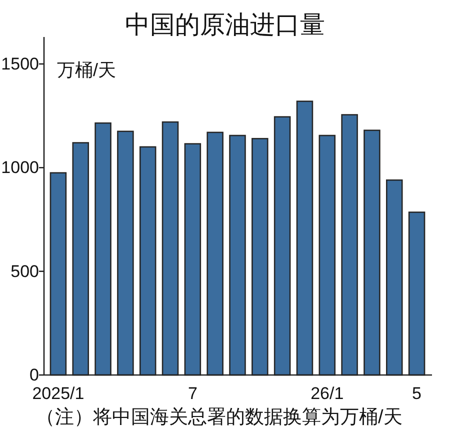 The width and height of the screenshot is (450, 442). Describe the element at coordinates (225, 25) in the screenshot. I see `title: 中国的原油进口量` at that location.